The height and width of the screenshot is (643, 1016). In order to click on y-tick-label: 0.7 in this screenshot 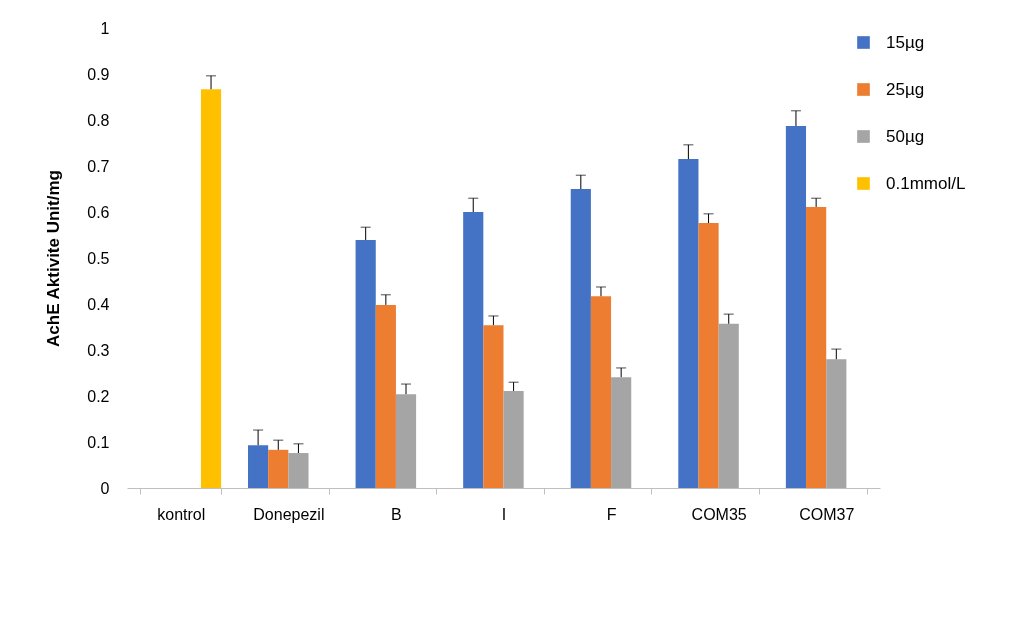, I will do `click(98, 166)`.